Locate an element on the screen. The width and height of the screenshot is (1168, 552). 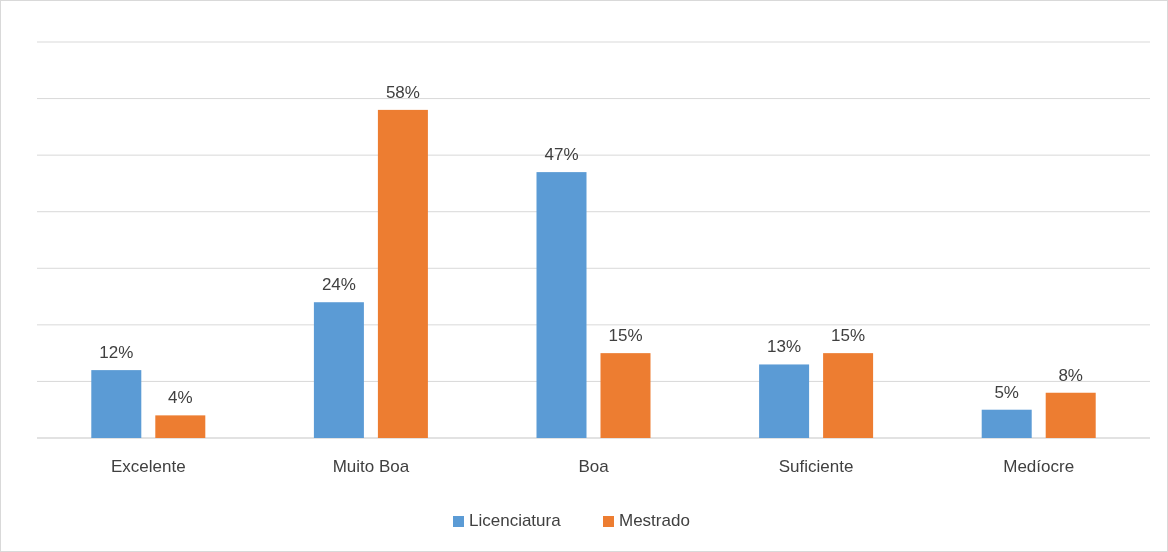
data-label: 47% is located at coordinates (561, 155).